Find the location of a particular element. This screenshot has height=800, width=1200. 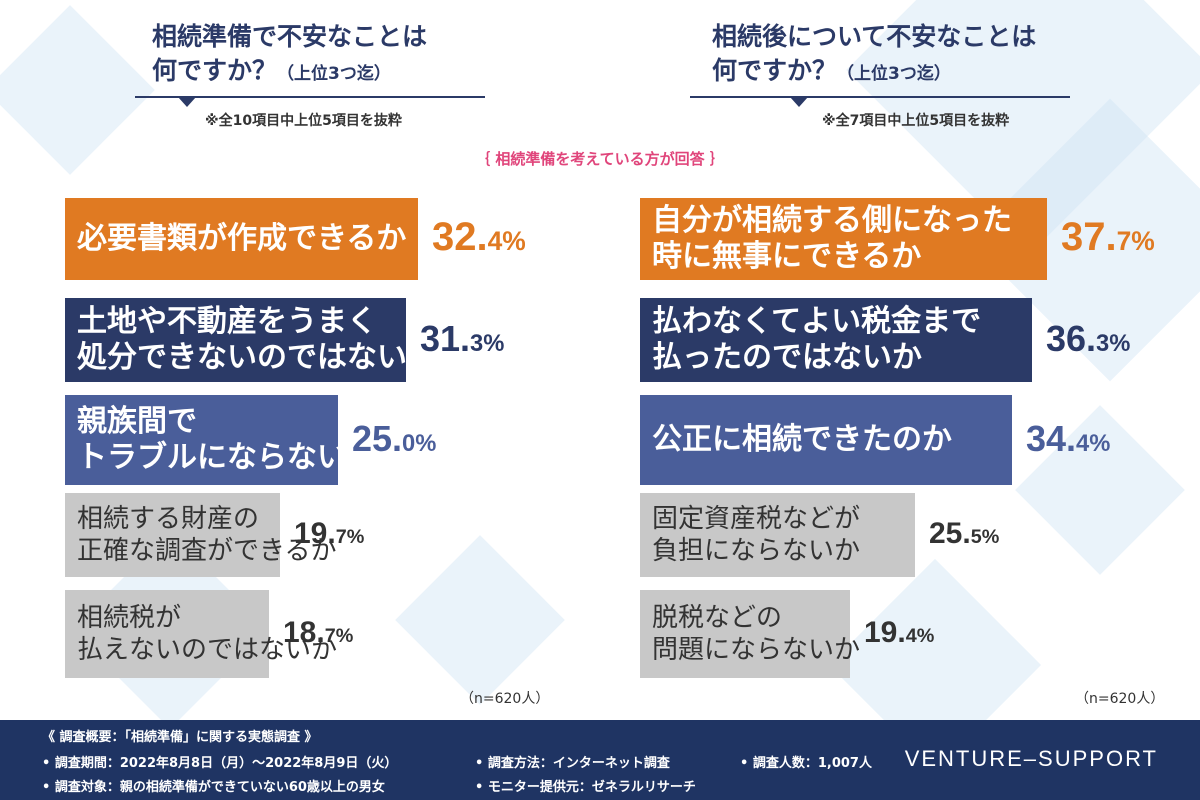

left-bar-label-1: 必要書類が作成できるか is located at coordinates (242, 238).